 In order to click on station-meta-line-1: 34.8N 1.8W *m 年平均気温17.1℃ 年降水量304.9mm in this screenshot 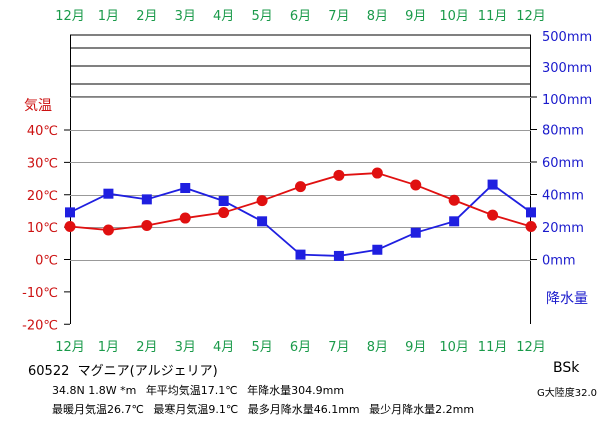, I will do `click(201, 390)`.